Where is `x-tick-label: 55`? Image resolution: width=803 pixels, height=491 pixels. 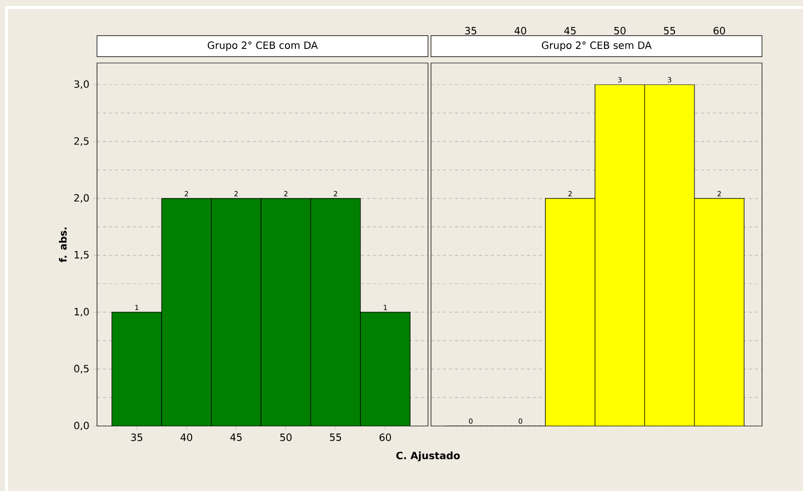
x-tick-label: 55 is located at coordinates (336, 437).